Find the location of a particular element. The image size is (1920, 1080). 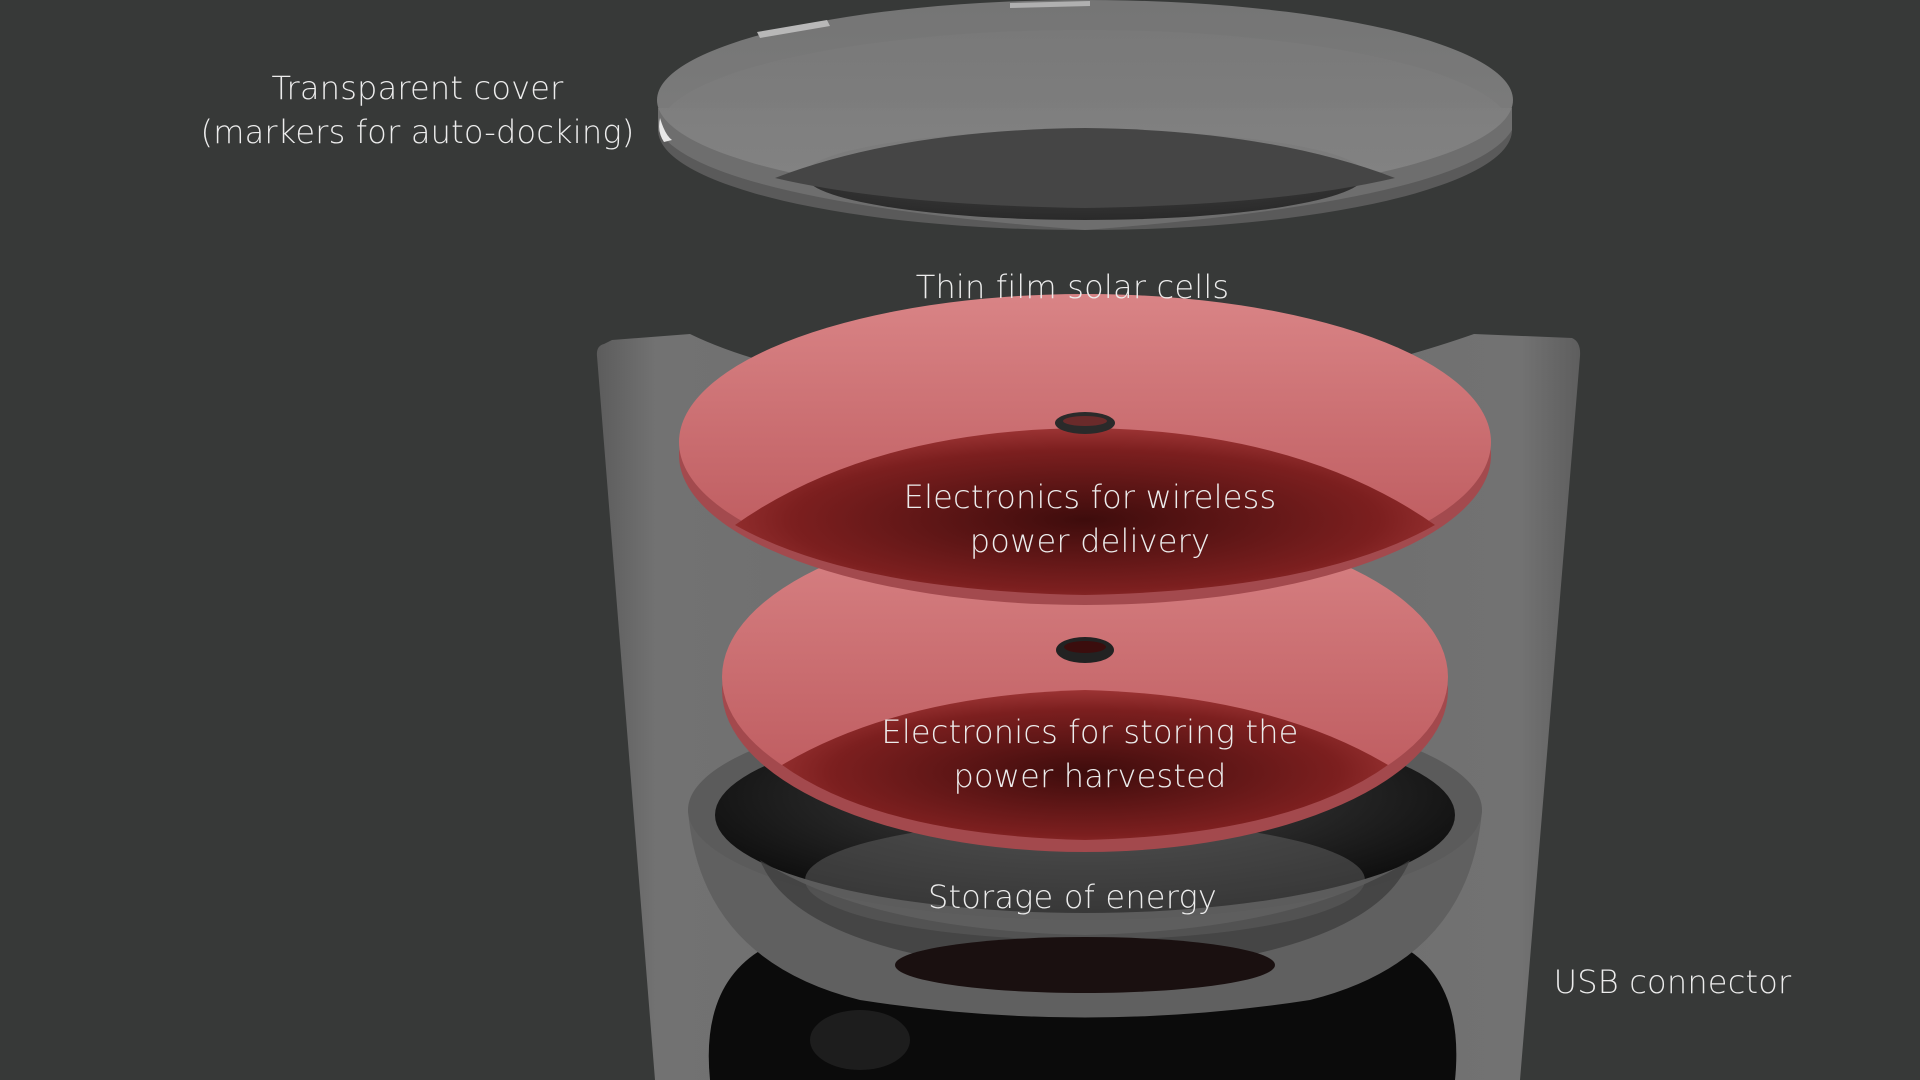

energy-storage-label: Storage of energy is located at coordinates (1072, 897).